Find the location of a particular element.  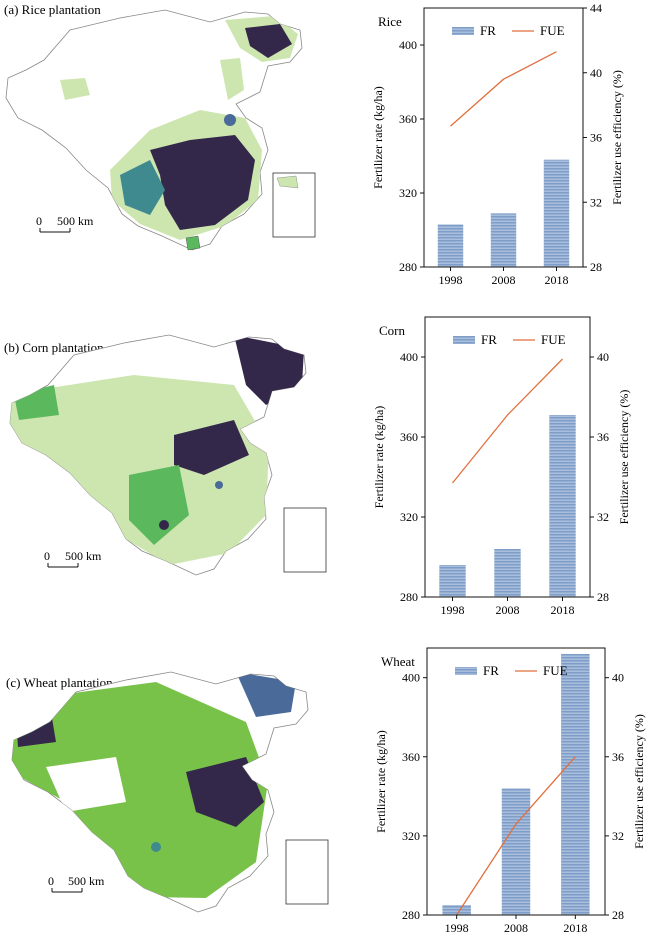

corn-panel-label: (b) Corn plantation is located at coordinates (54, 347).